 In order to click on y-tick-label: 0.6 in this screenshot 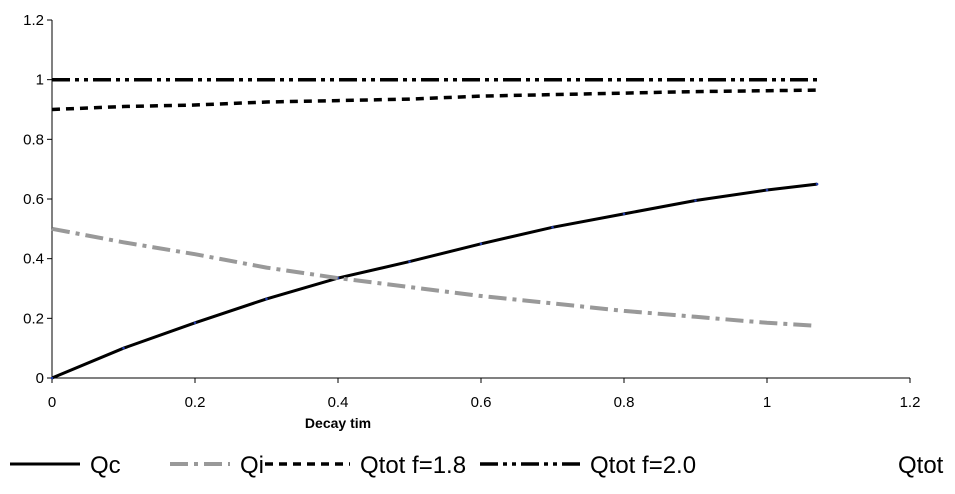, I will do `click(33, 199)`.